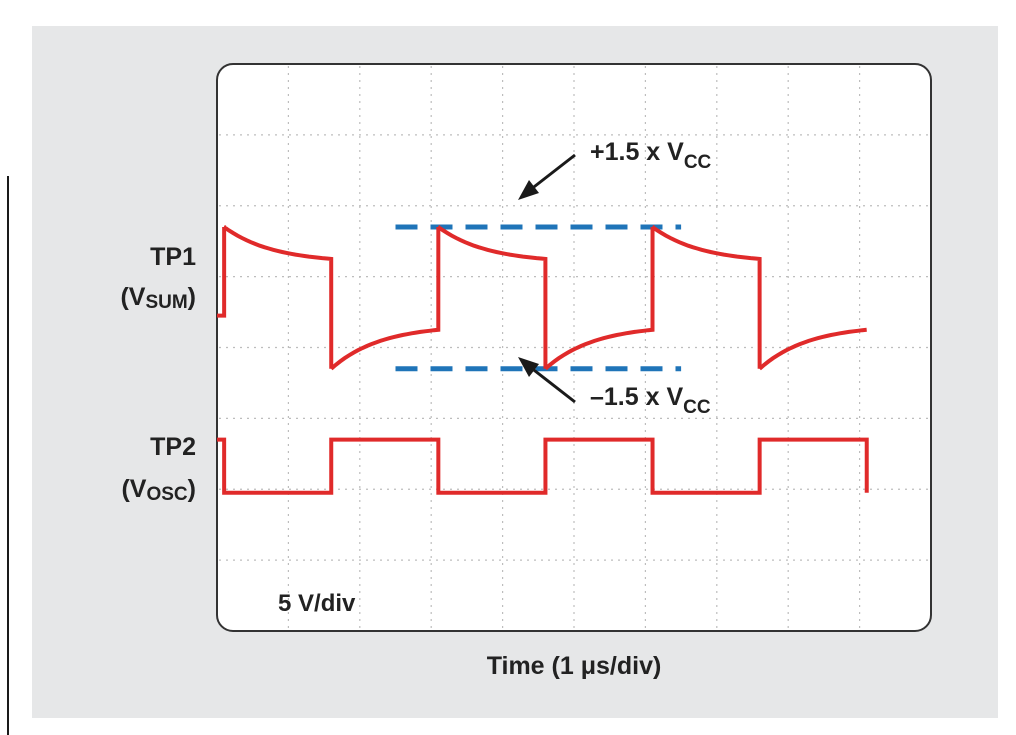 The width and height of the screenshot is (1016, 735). What do you see at coordinates (173, 447) in the screenshot?
I see `tp2-label: TP2` at bounding box center [173, 447].